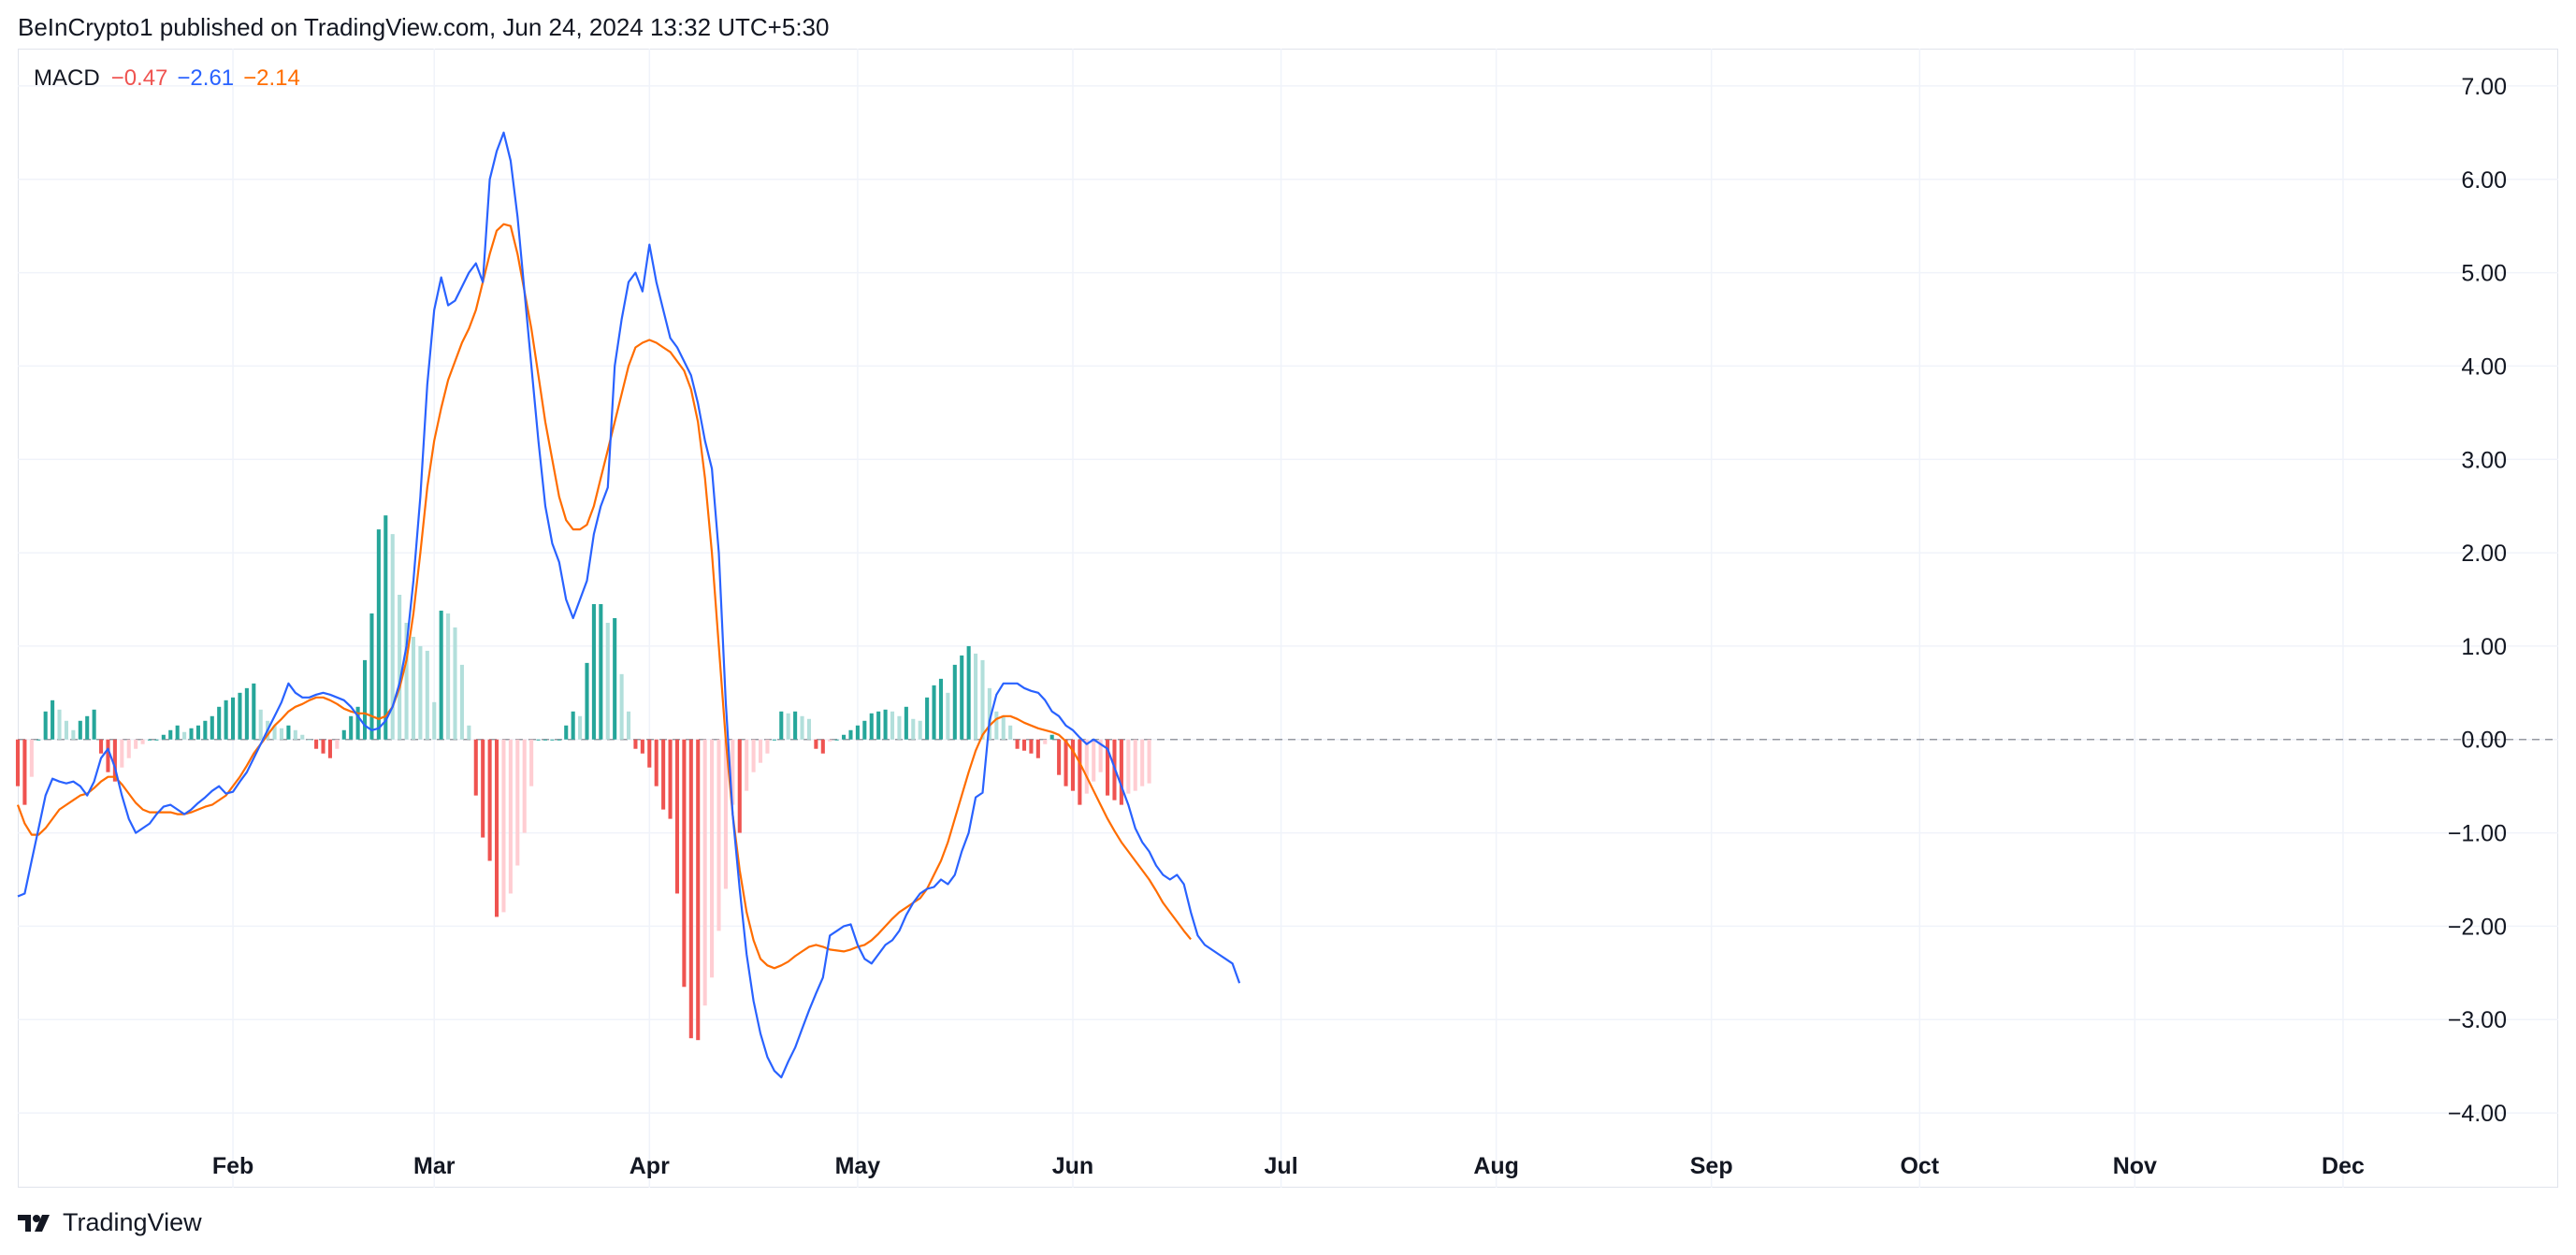  I want to click on x-tick-label: Nov, so click(2135, 1166).